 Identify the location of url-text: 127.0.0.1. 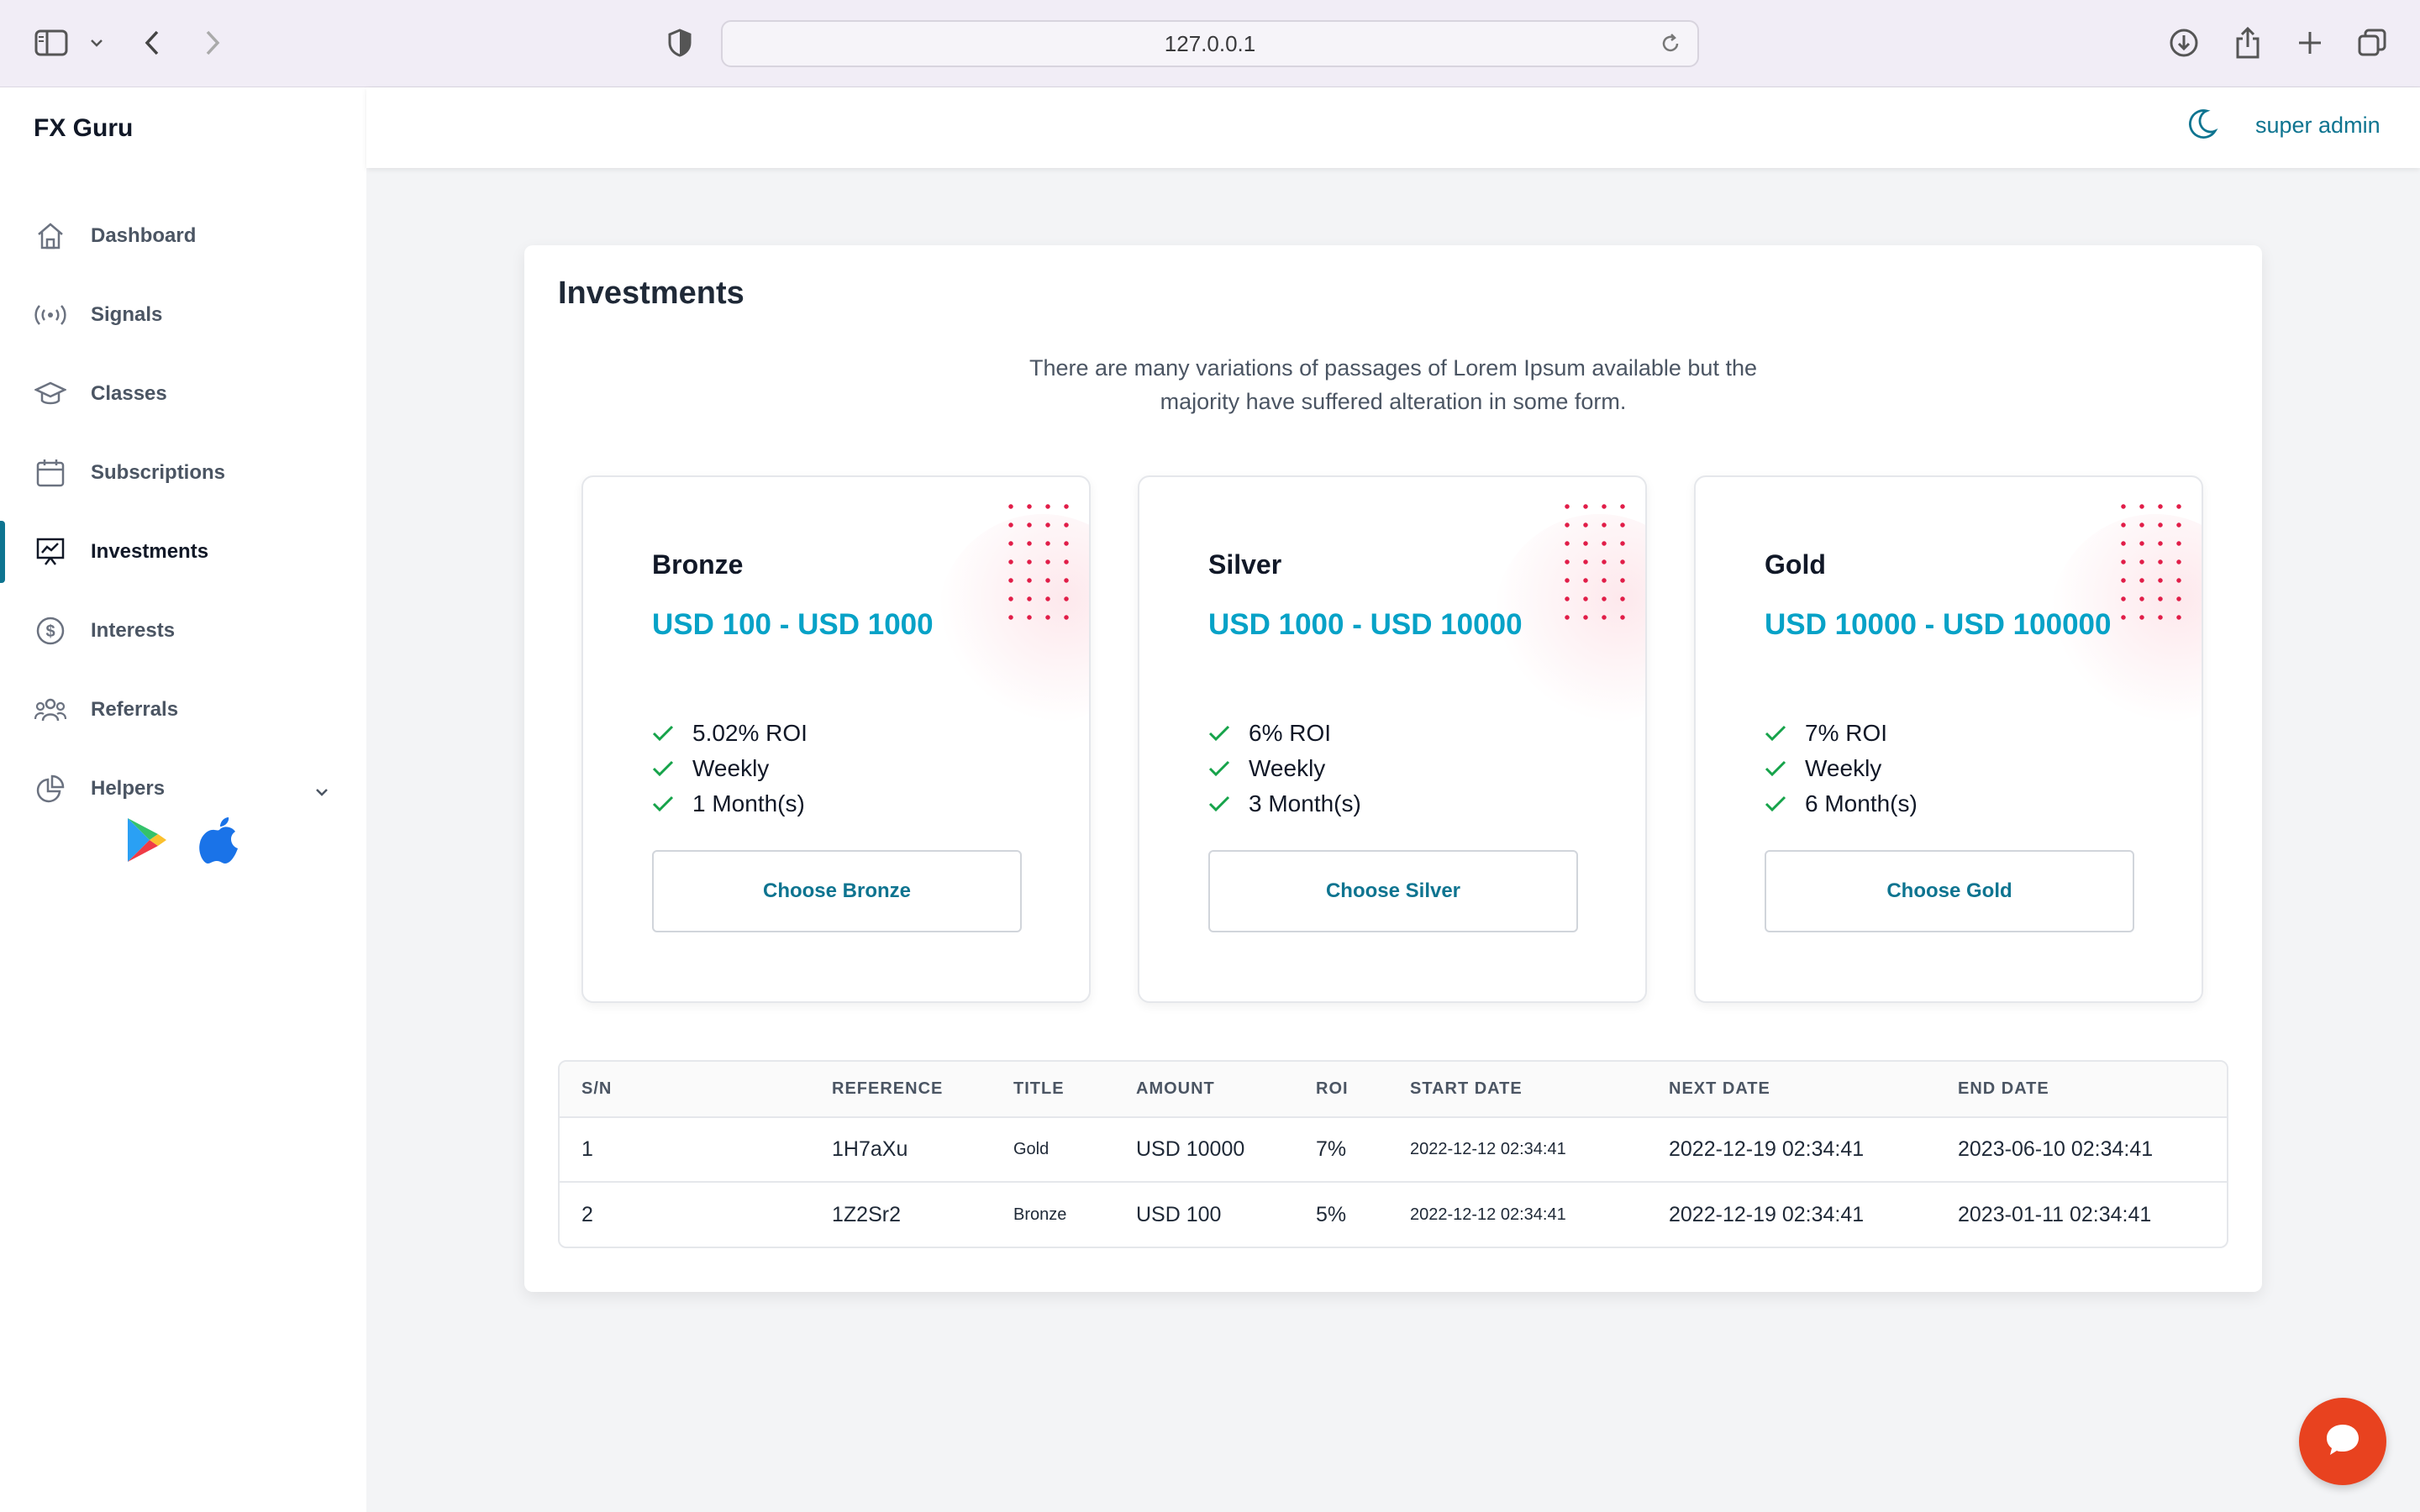
(1210, 43).